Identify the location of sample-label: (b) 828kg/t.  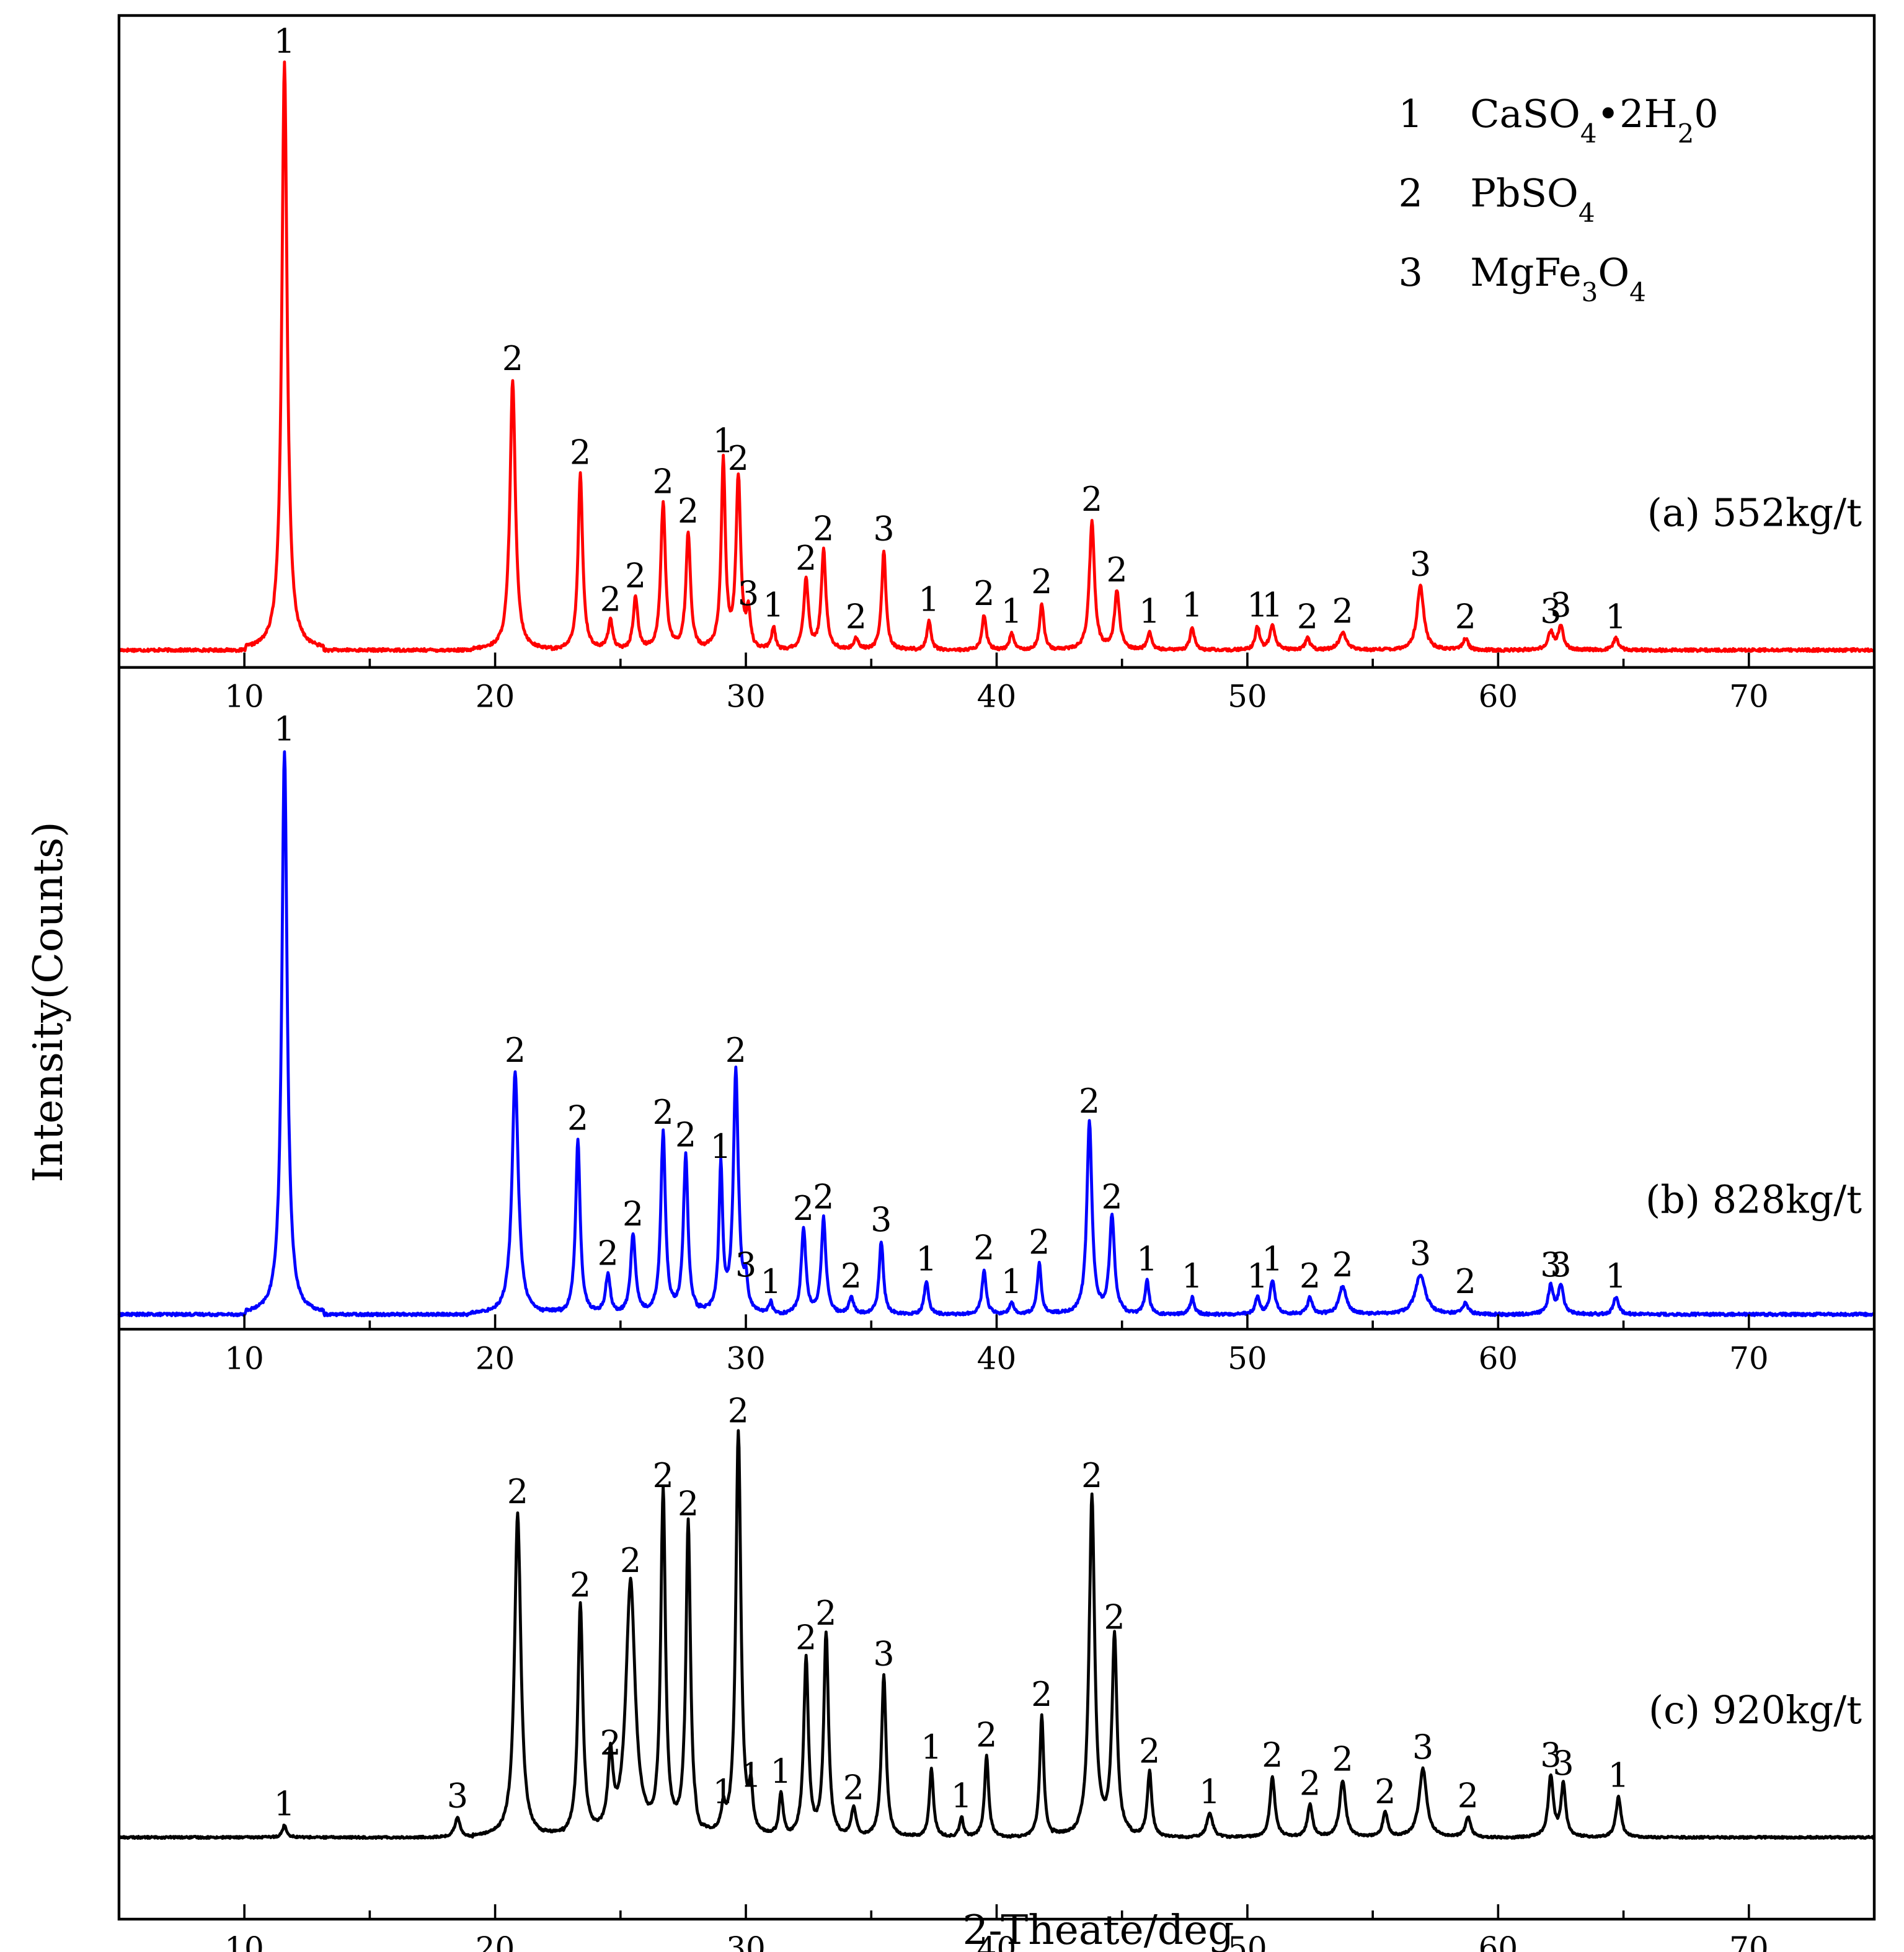
(1754, 1199).